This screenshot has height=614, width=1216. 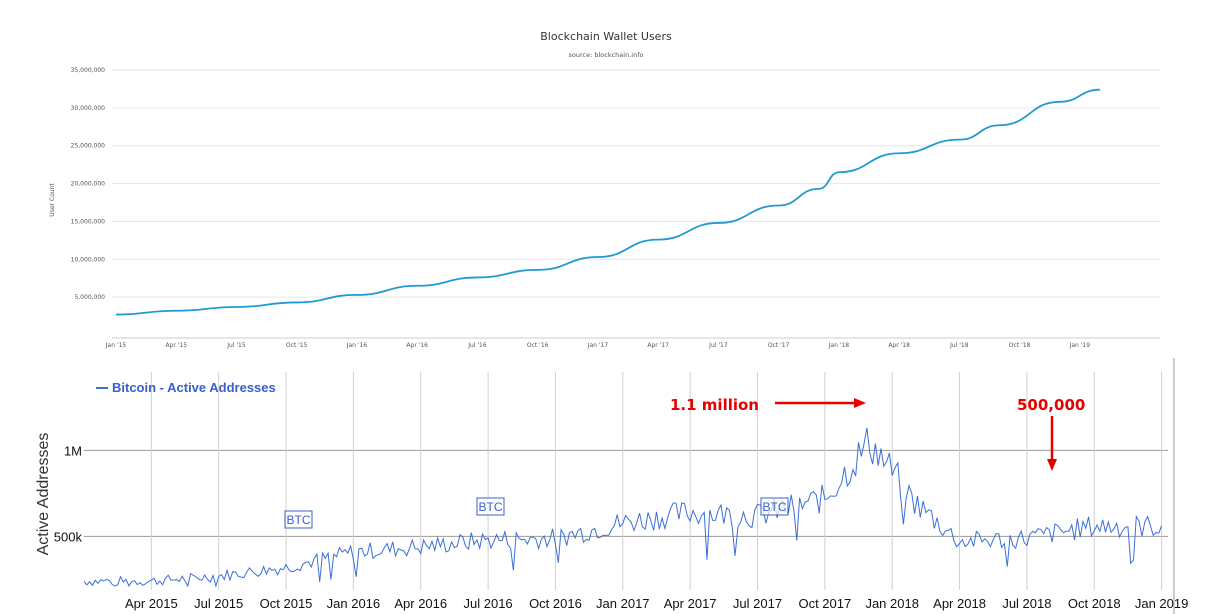 What do you see at coordinates (606, 36) in the screenshot?
I see `chart-title: Blockchain Wallet Users` at bounding box center [606, 36].